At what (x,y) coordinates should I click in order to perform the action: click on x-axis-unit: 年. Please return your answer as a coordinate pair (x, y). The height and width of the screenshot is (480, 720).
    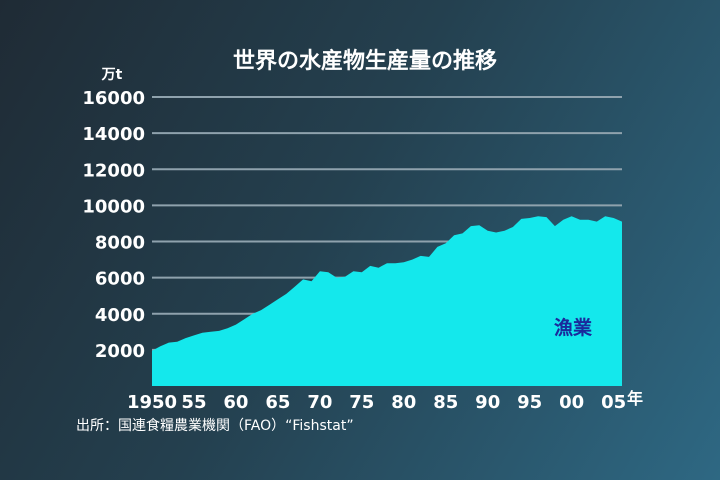
    Looking at the image, I should click on (635, 398).